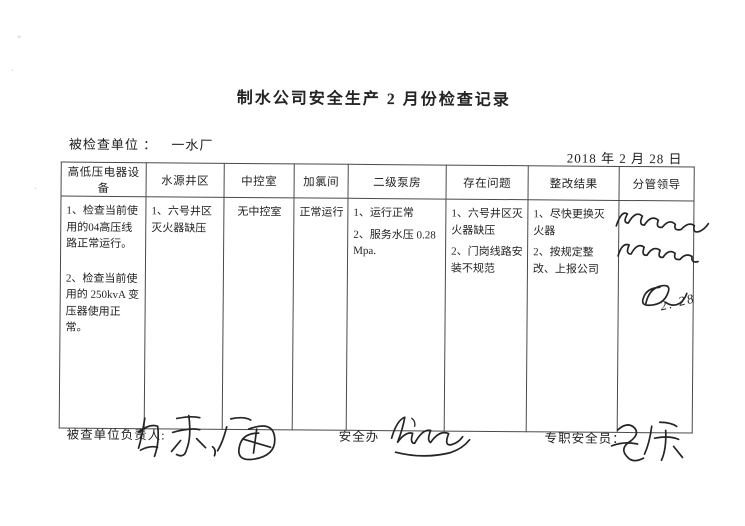 The image size is (745, 526). I want to click on cell-text: 正常运行, so click(321, 212).